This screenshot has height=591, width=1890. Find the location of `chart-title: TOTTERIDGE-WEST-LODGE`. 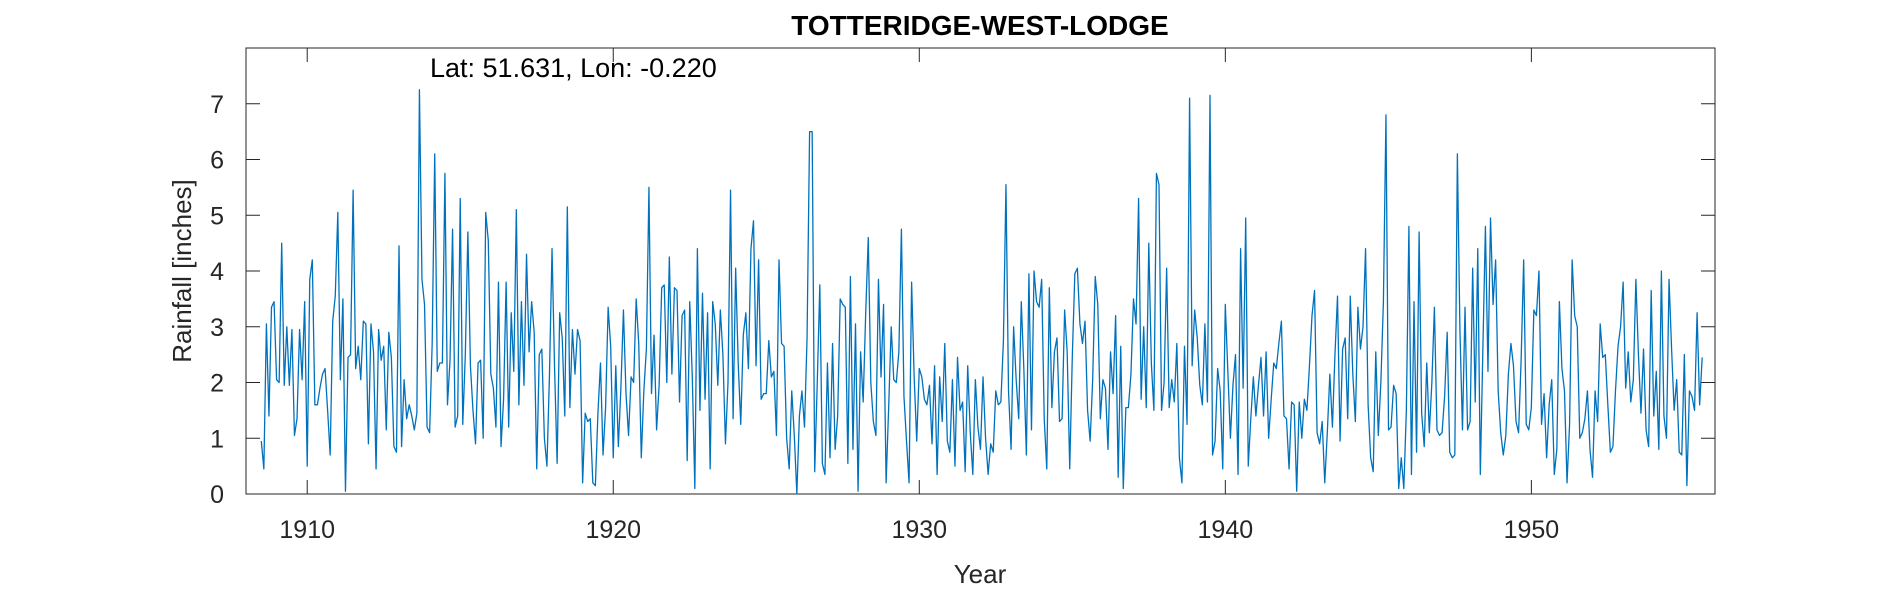

chart-title: TOTTERIDGE-WEST-LODGE is located at coordinates (979, 25).